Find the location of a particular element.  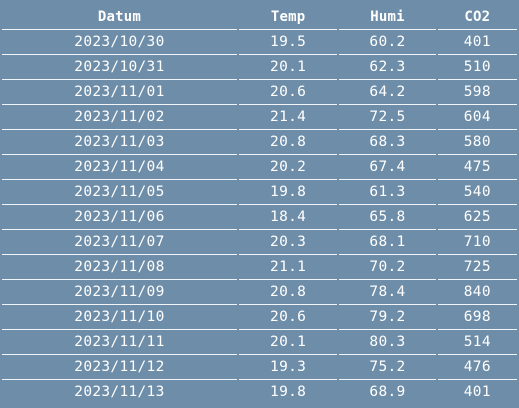

table-row: 2023/11/02 21.4 72.5 604 is located at coordinates (259, 116).